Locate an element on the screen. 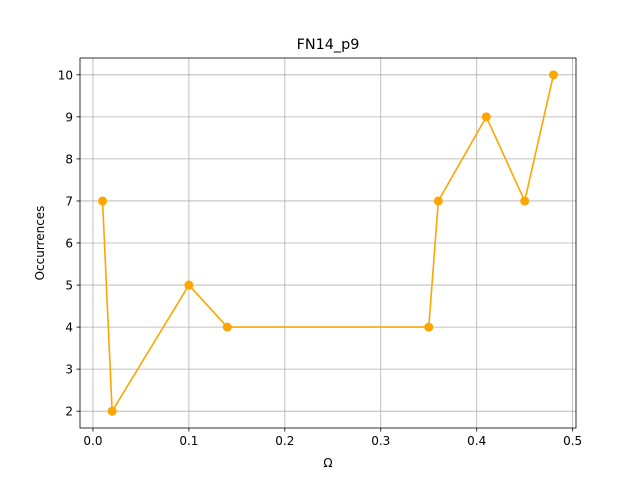 This screenshot has width=640, height=480. x-axis: 0.0 0.1 0.2 0.3 0.4 0.5 is located at coordinates (332, 438).